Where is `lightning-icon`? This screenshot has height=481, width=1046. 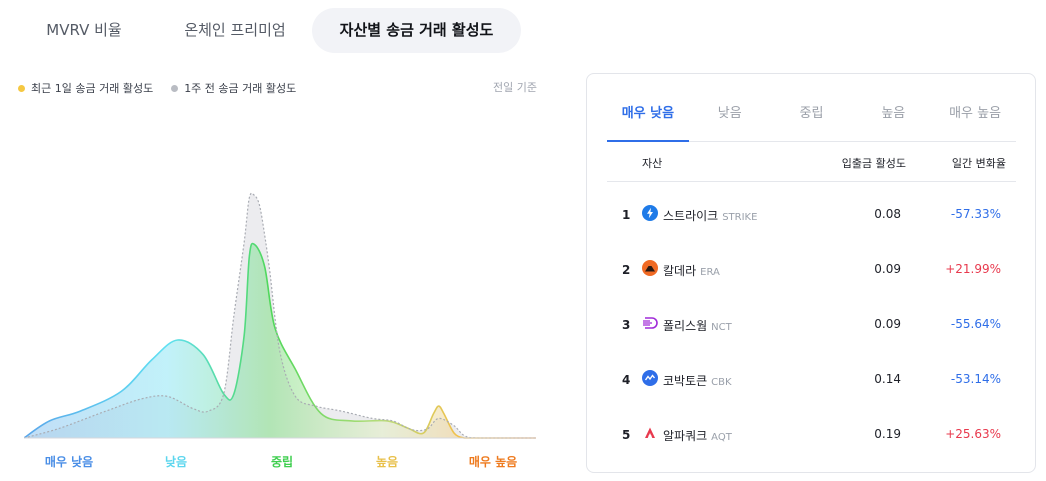 lightning-icon is located at coordinates (650, 213).